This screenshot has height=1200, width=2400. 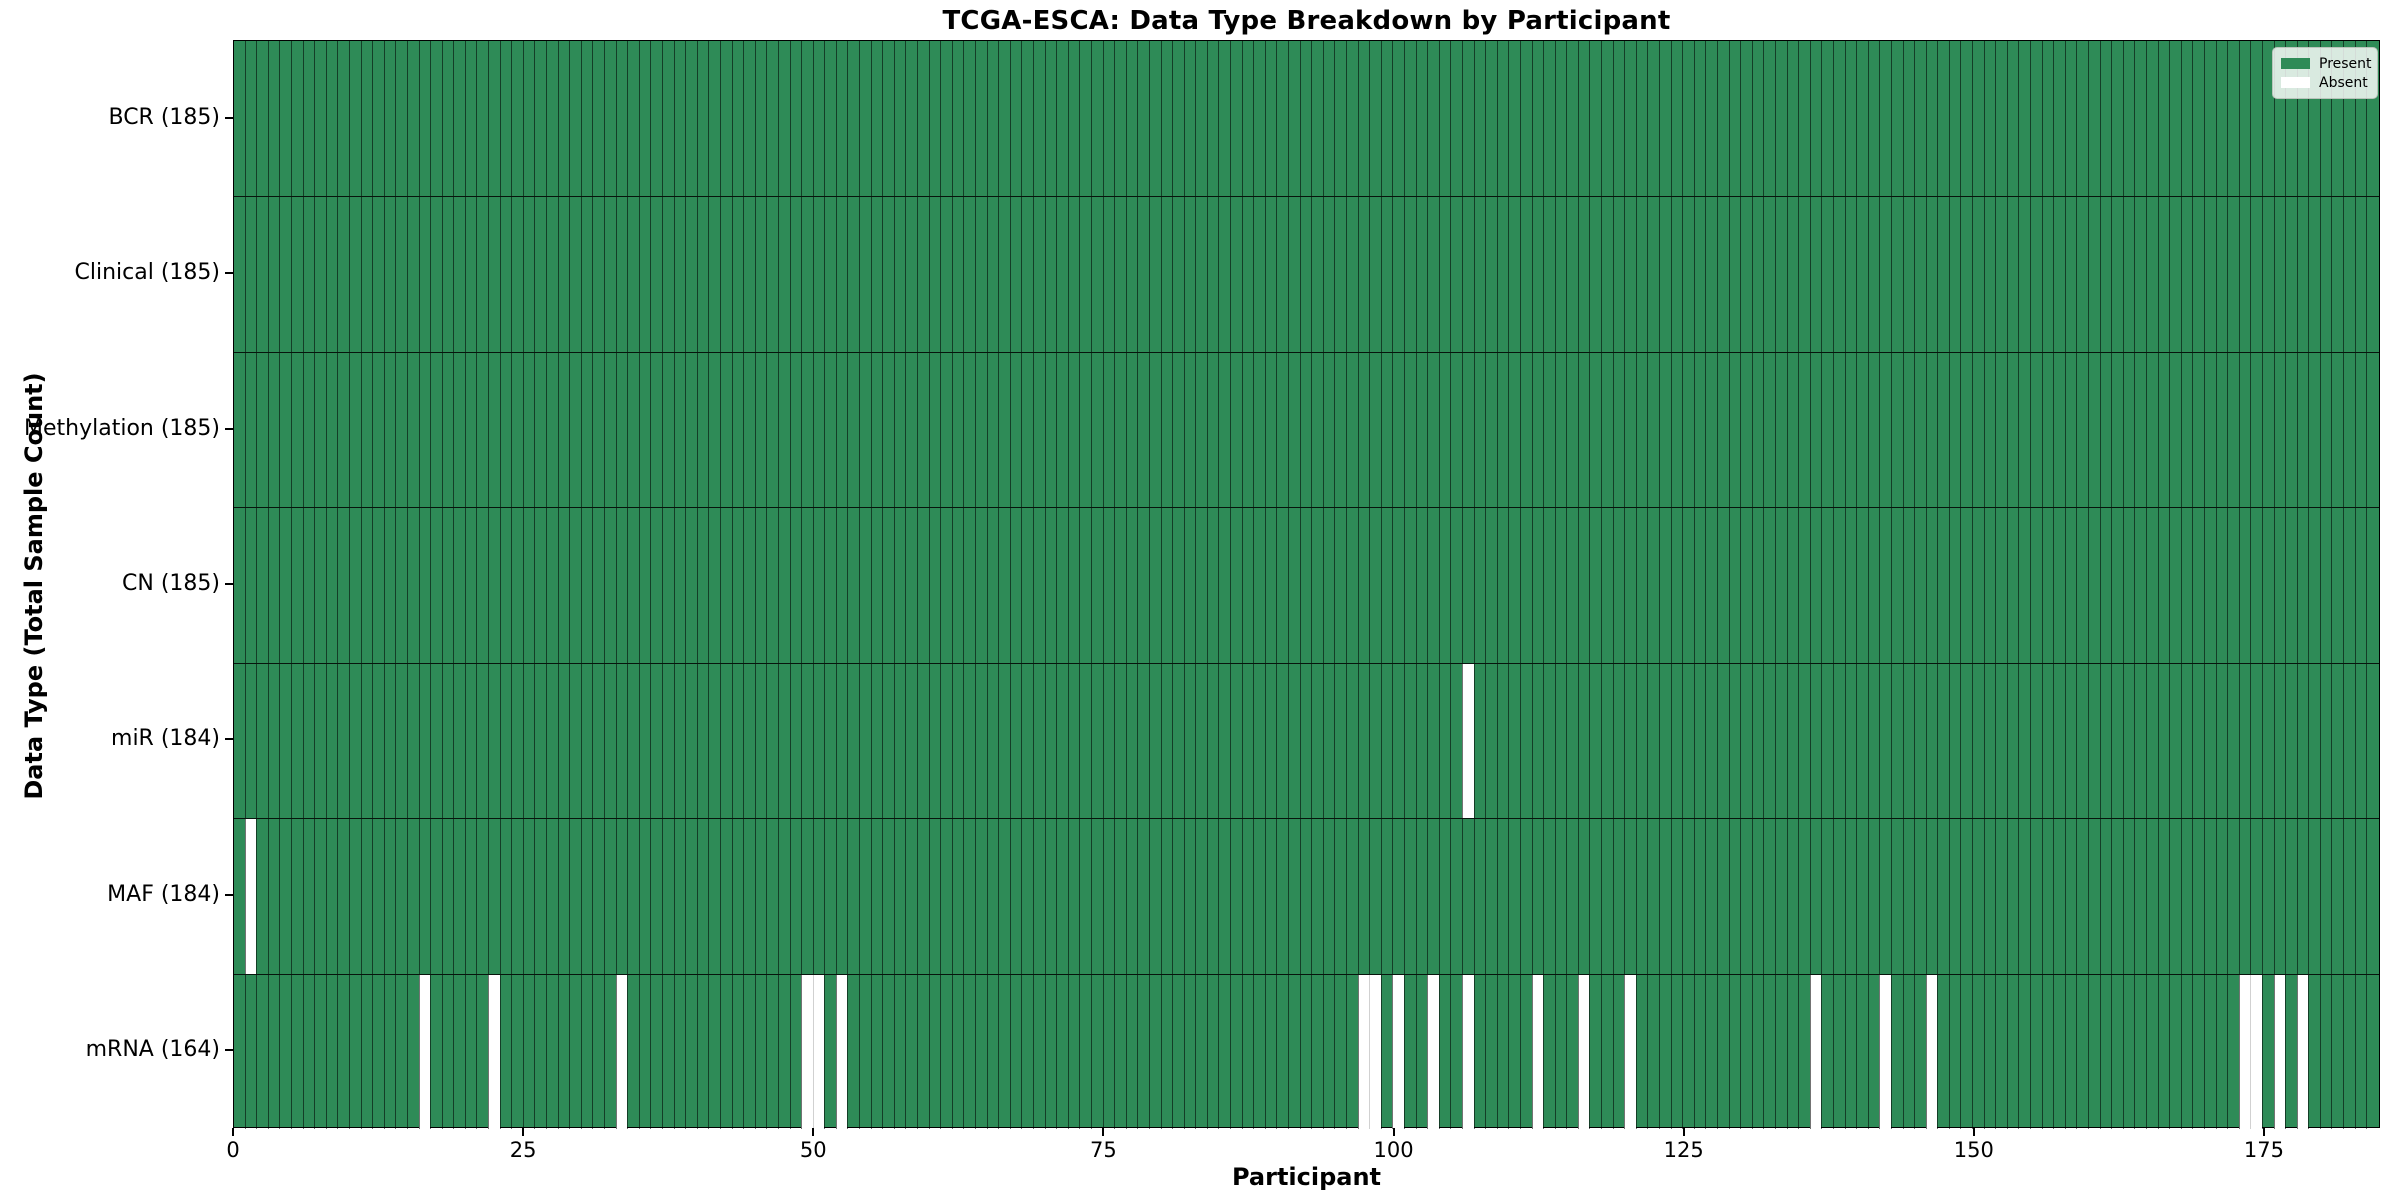 What do you see at coordinates (233, 1132) in the screenshot?
I see `x-tick` at bounding box center [233, 1132].